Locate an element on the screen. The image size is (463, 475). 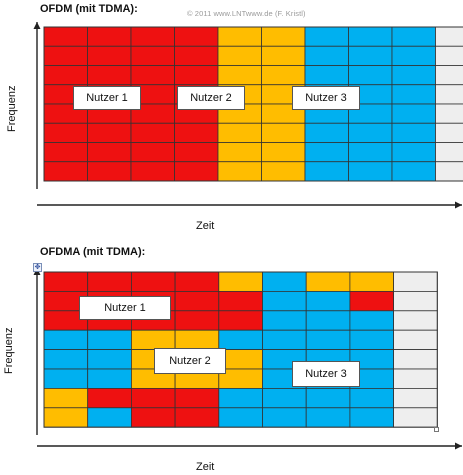
ofdm-y-axis-arrowhead is located at coordinates (37, 25).